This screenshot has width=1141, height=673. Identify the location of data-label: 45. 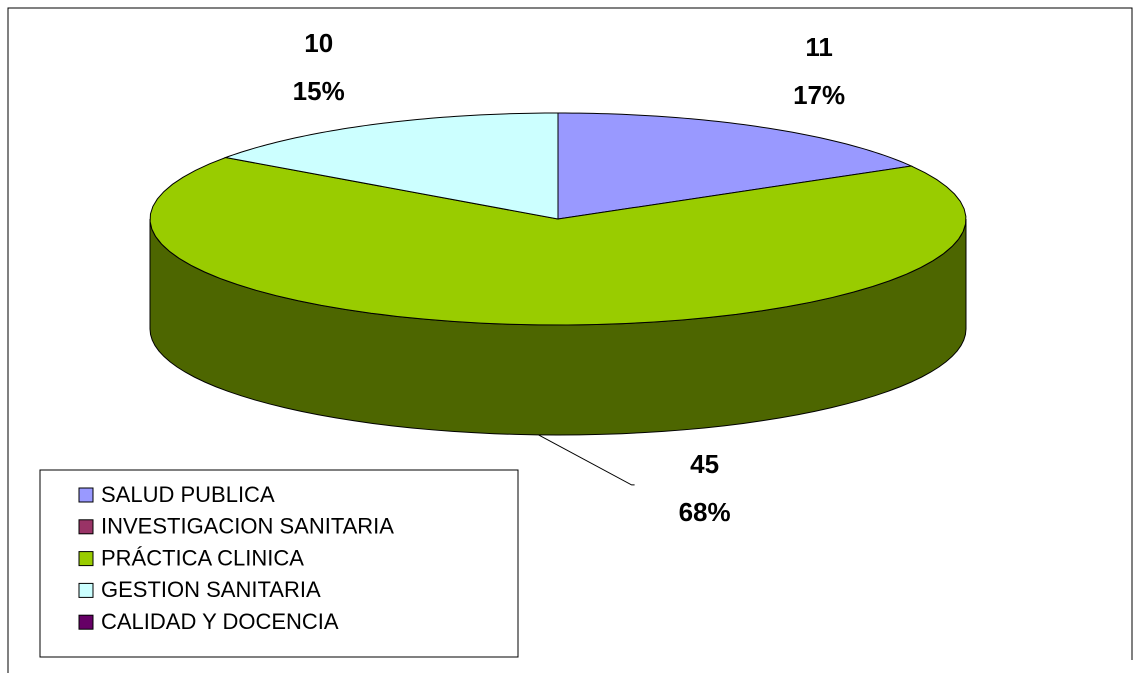
(704, 464).